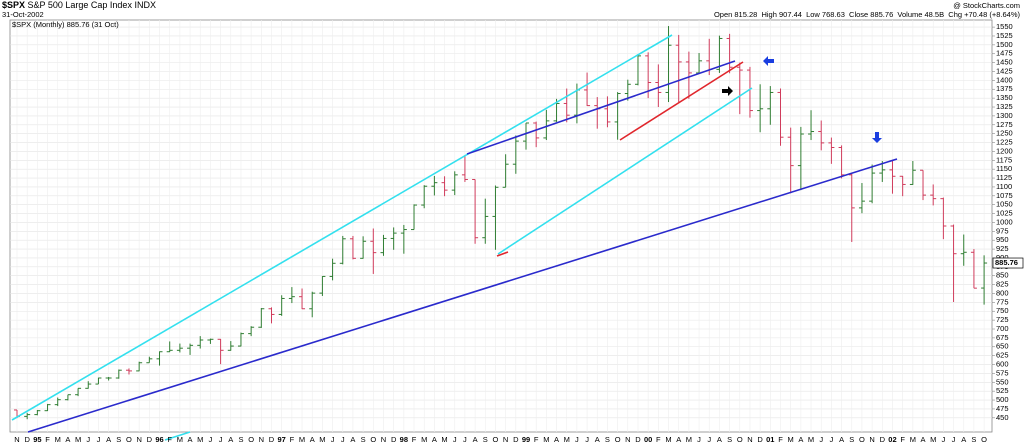 This screenshot has height=446, width=1024. What do you see at coordinates (1004, 44) in the screenshot?
I see `y-tick-label: 1500` at bounding box center [1004, 44].